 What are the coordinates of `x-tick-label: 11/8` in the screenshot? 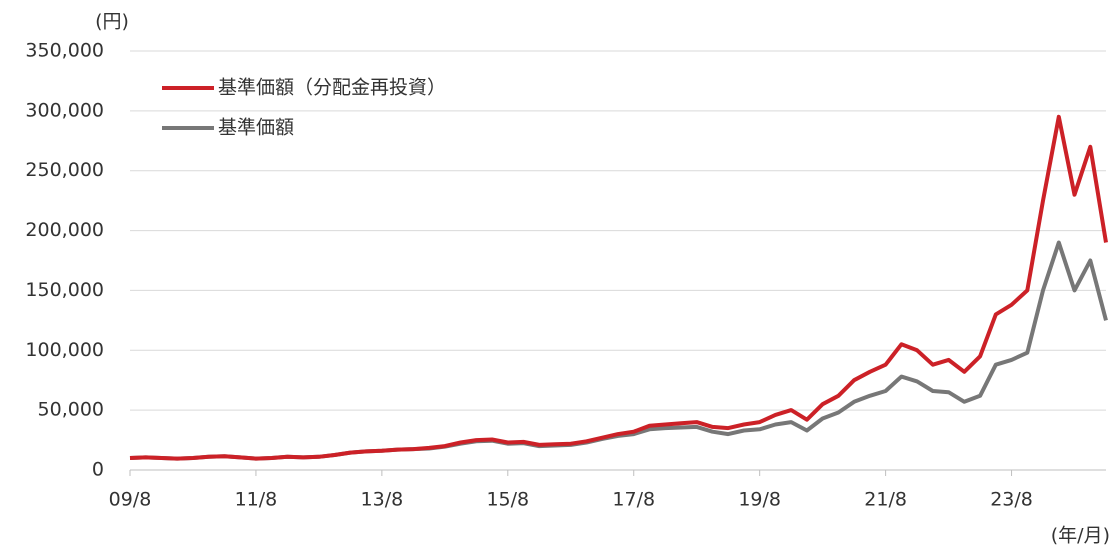 It's located at (256, 500).